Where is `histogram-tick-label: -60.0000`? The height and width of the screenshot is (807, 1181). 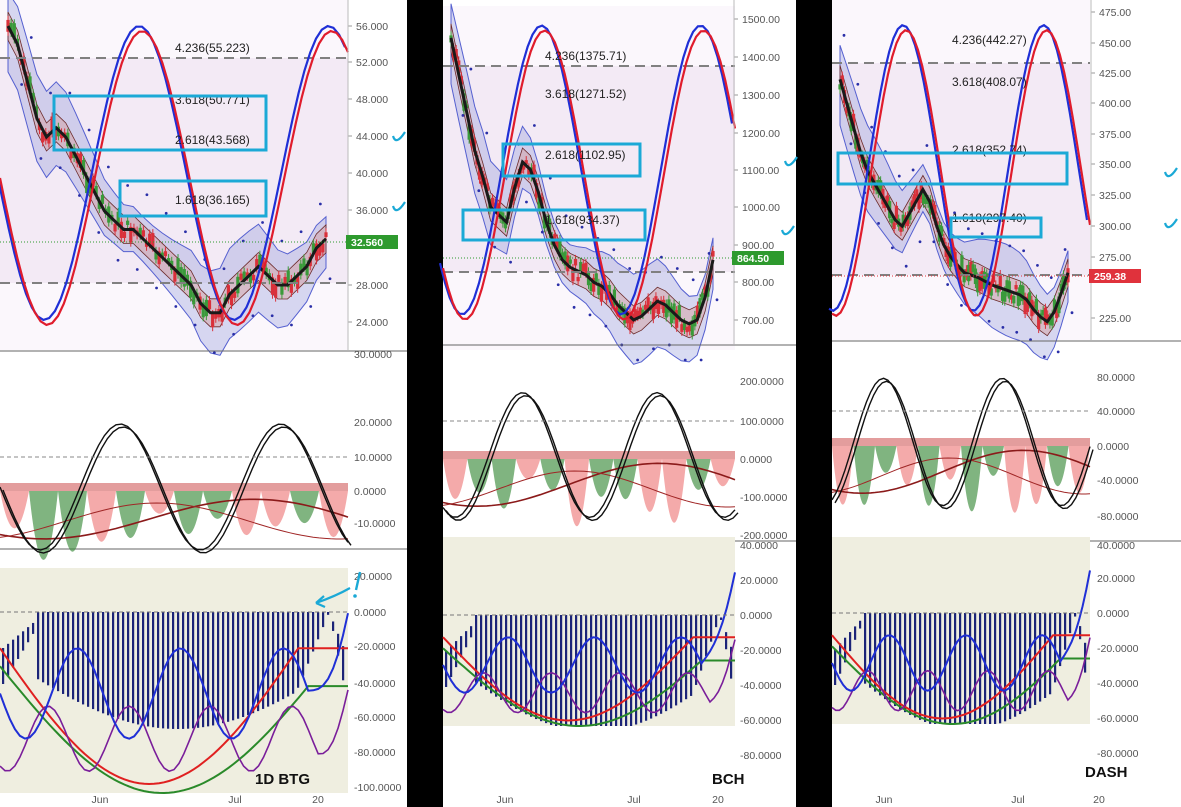 histogram-tick-label: -60.0000 is located at coordinates (761, 721).